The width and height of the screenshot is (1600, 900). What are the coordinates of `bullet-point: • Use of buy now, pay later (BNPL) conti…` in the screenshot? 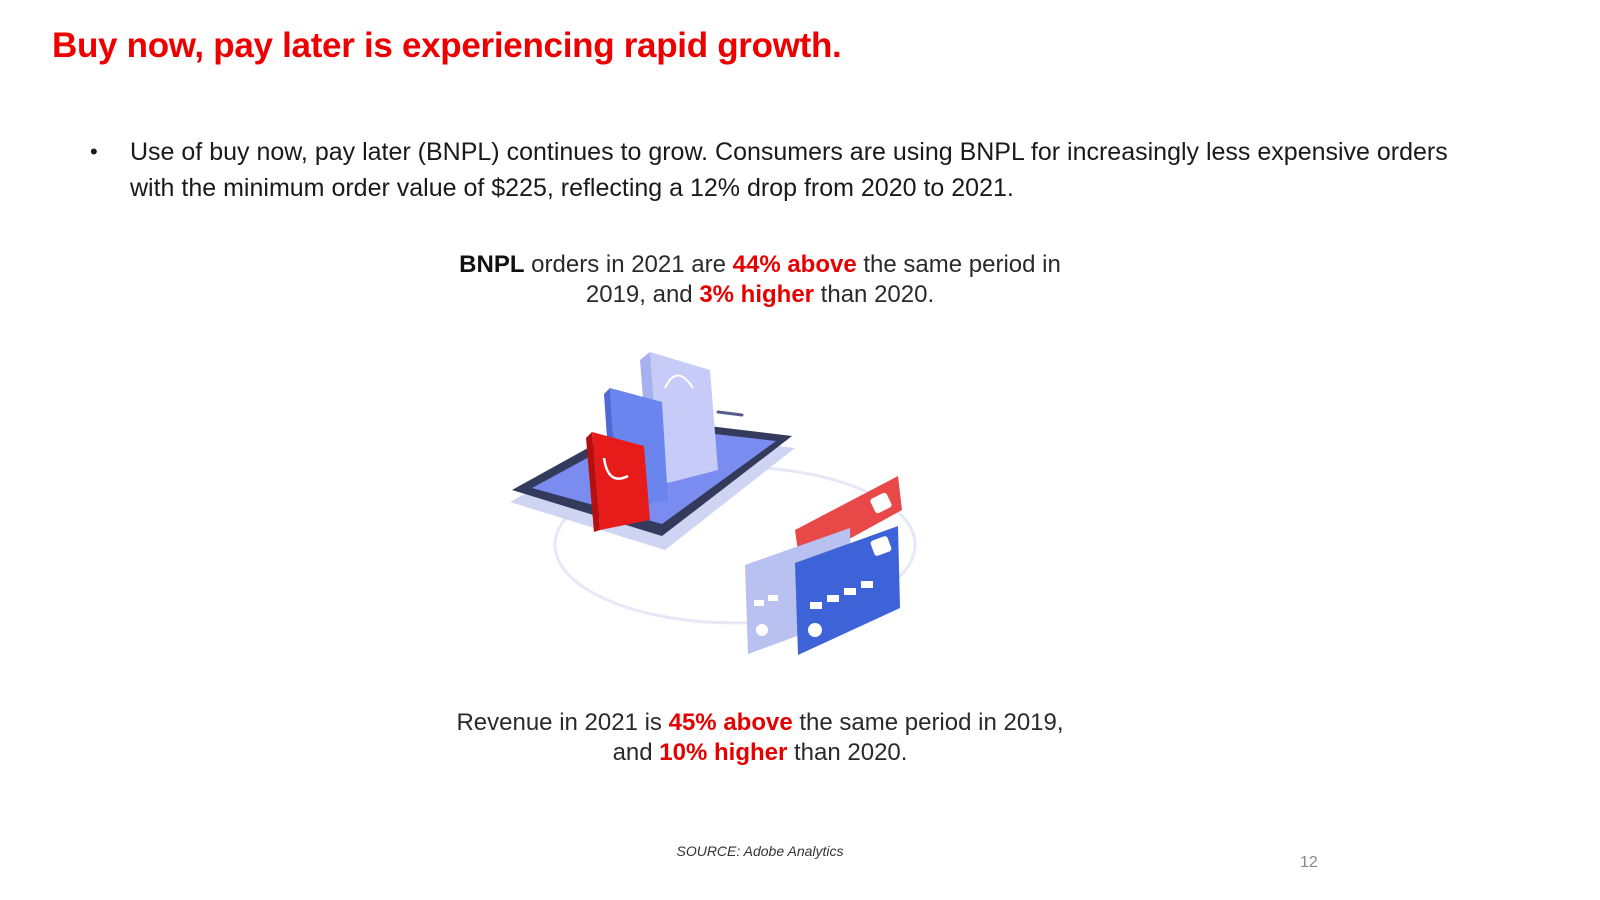 It's located at (790, 170).